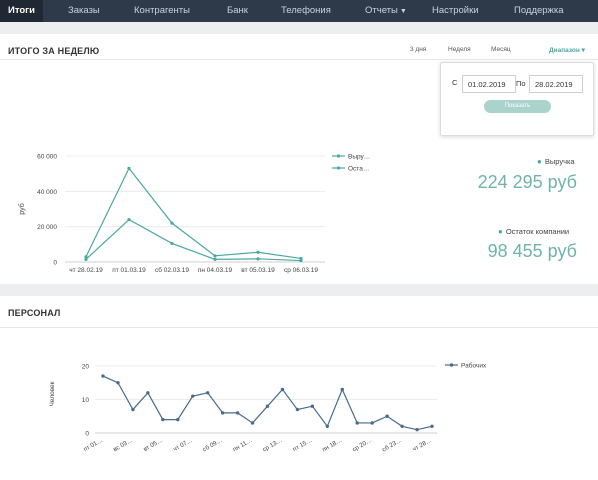 This screenshot has width=598, height=480. What do you see at coordinates (527, 182) in the screenshot?
I see `revenue-value: 224 295 руб` at bounding box center [527, 182].